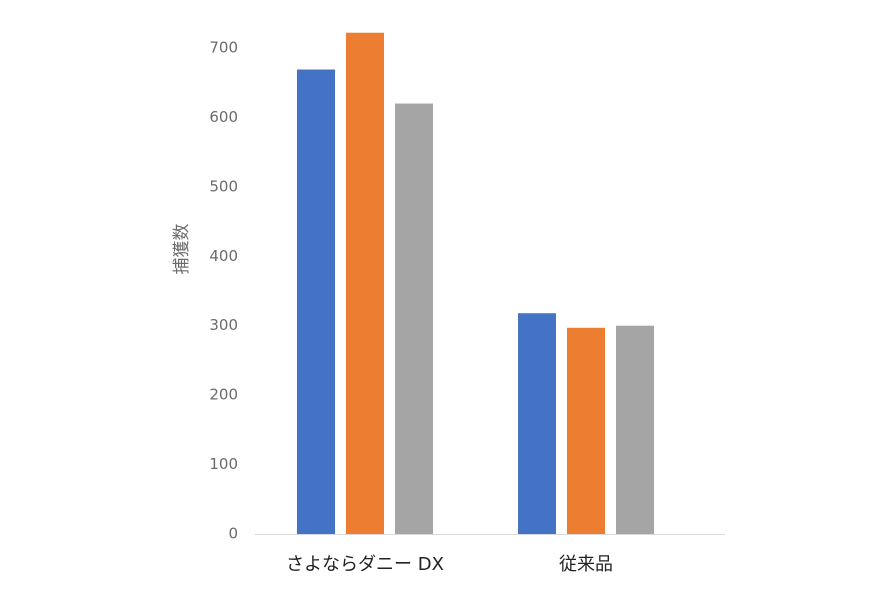 Image resolution: width=891 pixels, height=594 pixels. What do you see at coordinates (223, 117) in the screenshot?
I see `y-tick-label: 600` at bounding box center [223, 117].